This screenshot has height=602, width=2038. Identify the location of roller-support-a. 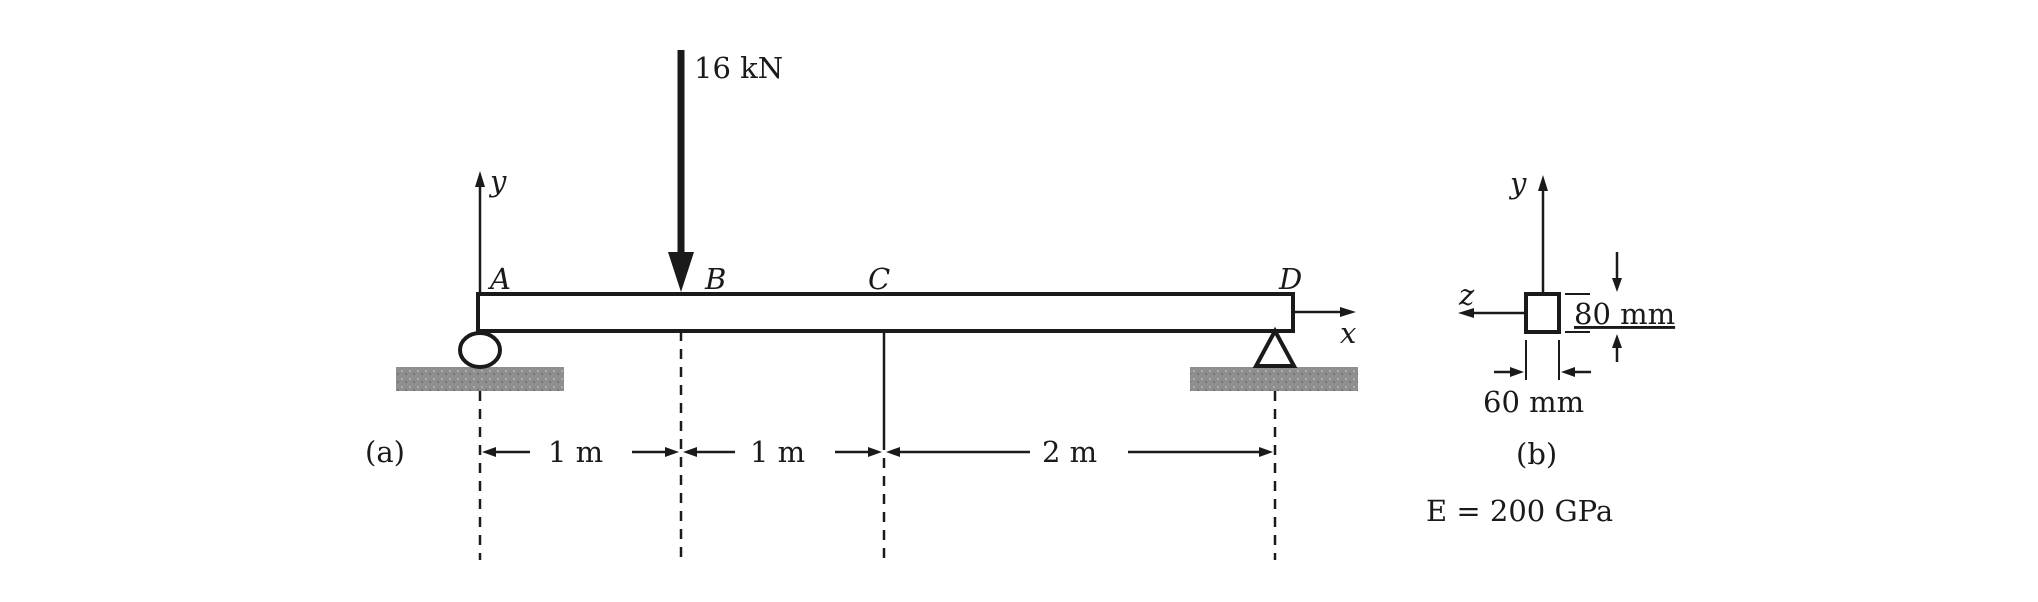
(480, 350).